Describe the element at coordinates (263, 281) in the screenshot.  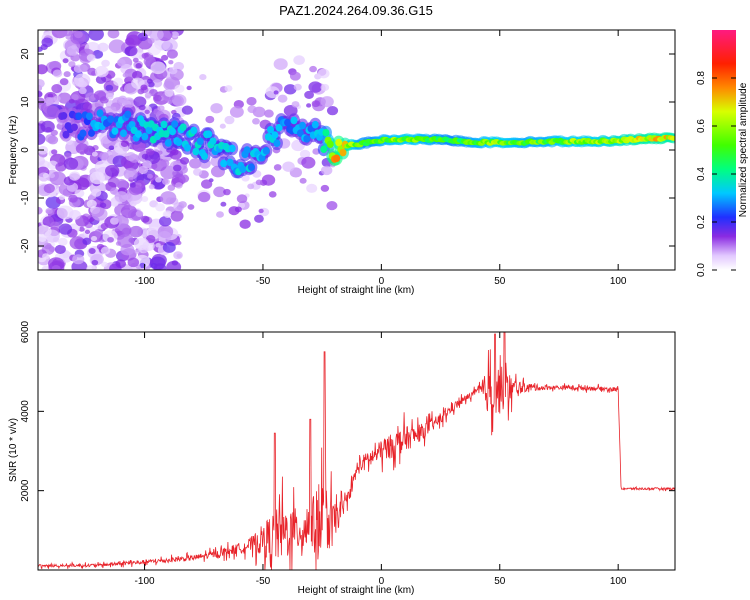
I see `spectrogram-xtick-label: -50` at that location.